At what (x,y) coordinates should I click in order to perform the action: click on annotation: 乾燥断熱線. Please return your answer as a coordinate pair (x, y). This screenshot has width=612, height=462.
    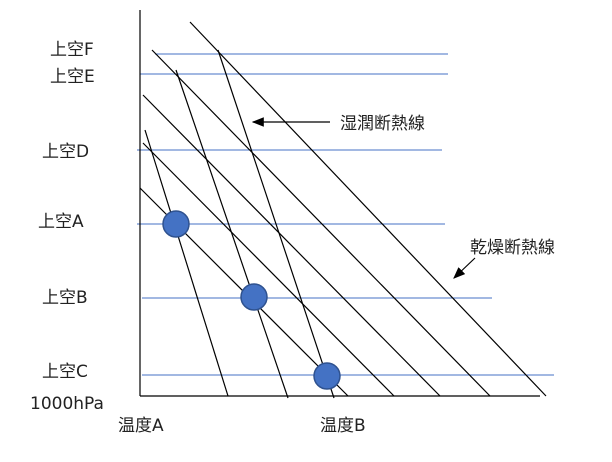
    Looking at the image, I should click on (512, 248).